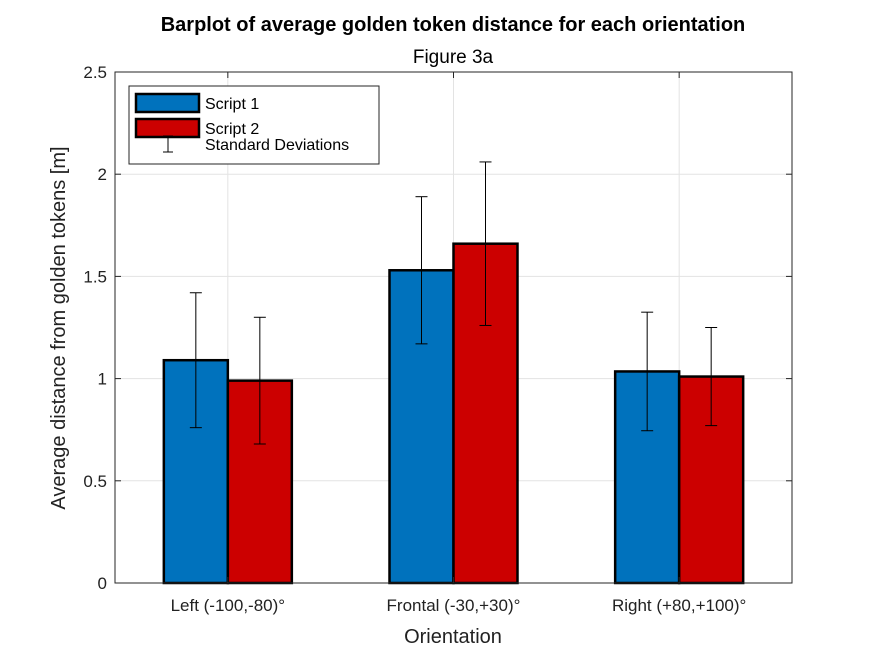  What do you see at coordinates (453, 57) in the screenshot?
I see `chart-subtitle: Figure 3a` at bounding box center [453, 57].